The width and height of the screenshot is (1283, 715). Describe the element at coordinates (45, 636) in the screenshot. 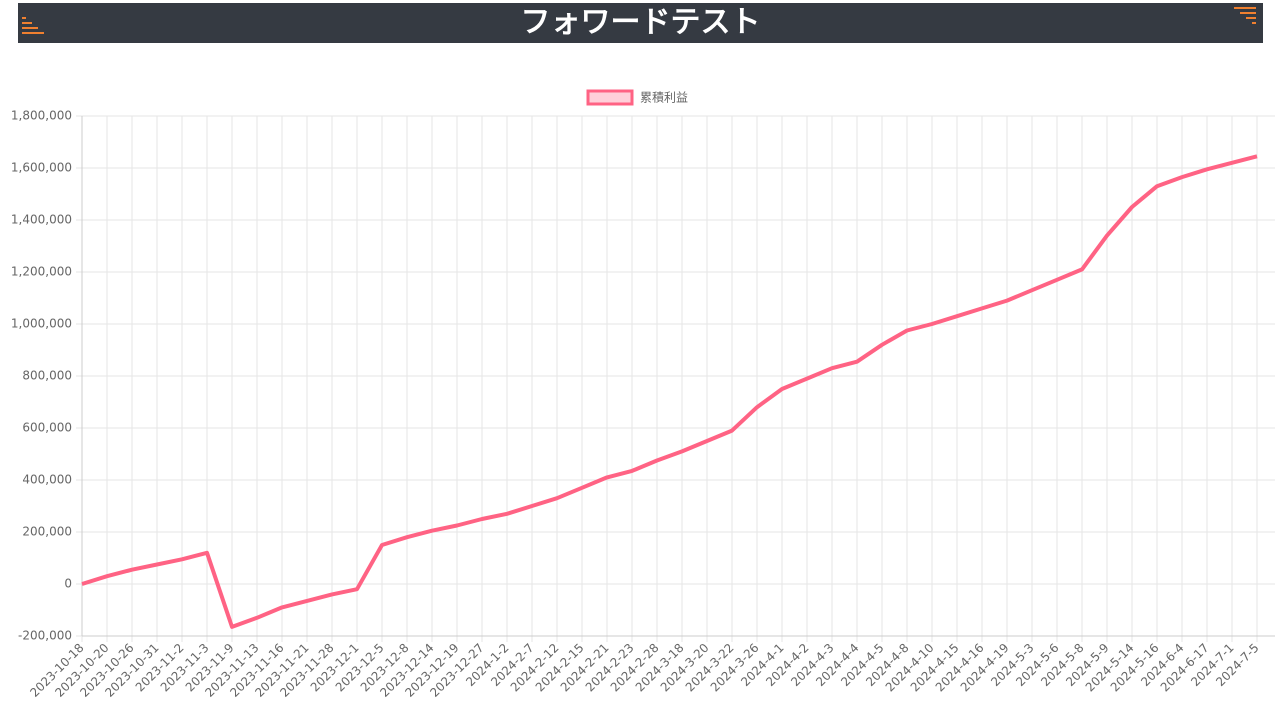

I see `y-tick-label: -200,000` at that location.